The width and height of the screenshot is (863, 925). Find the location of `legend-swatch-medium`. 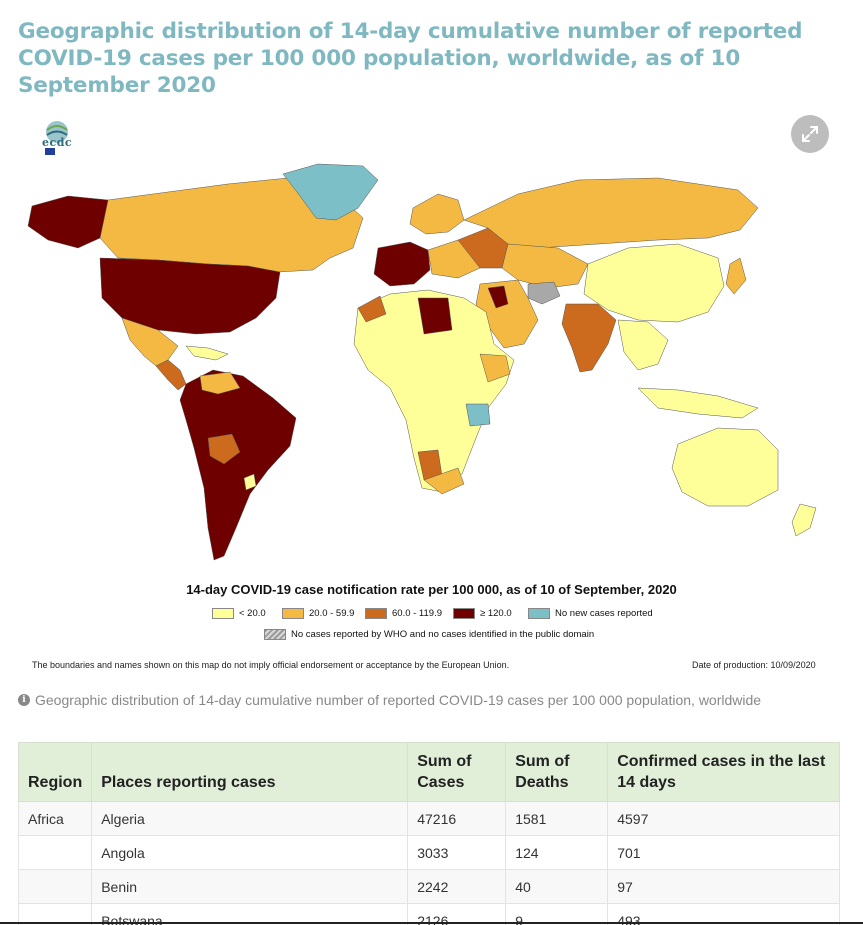

legend-swatch-medium is located at coordinates (293, 613).